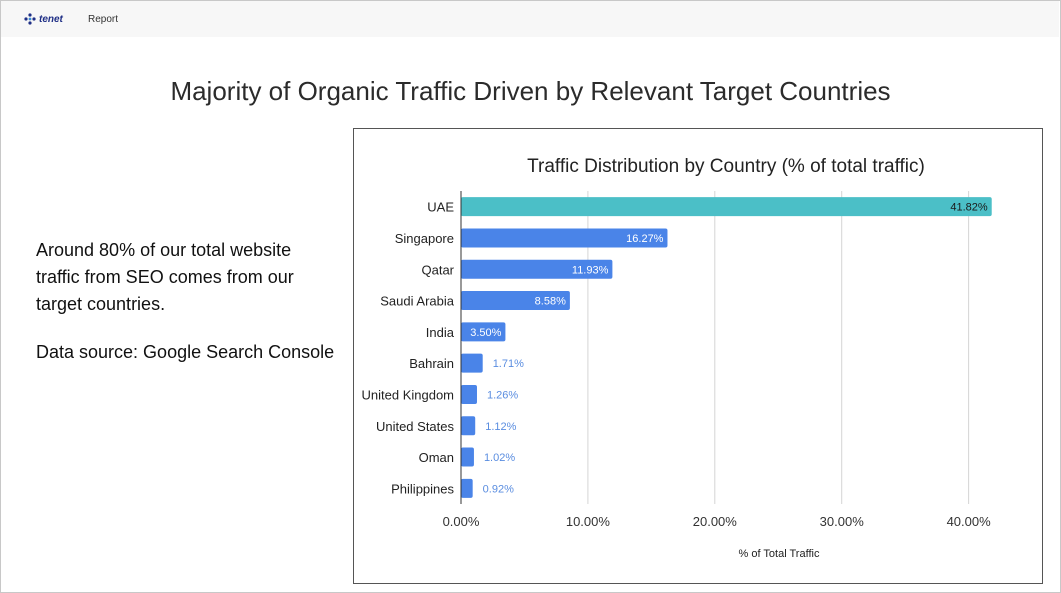  I want to click on category-label: United States, so click(415, 426).